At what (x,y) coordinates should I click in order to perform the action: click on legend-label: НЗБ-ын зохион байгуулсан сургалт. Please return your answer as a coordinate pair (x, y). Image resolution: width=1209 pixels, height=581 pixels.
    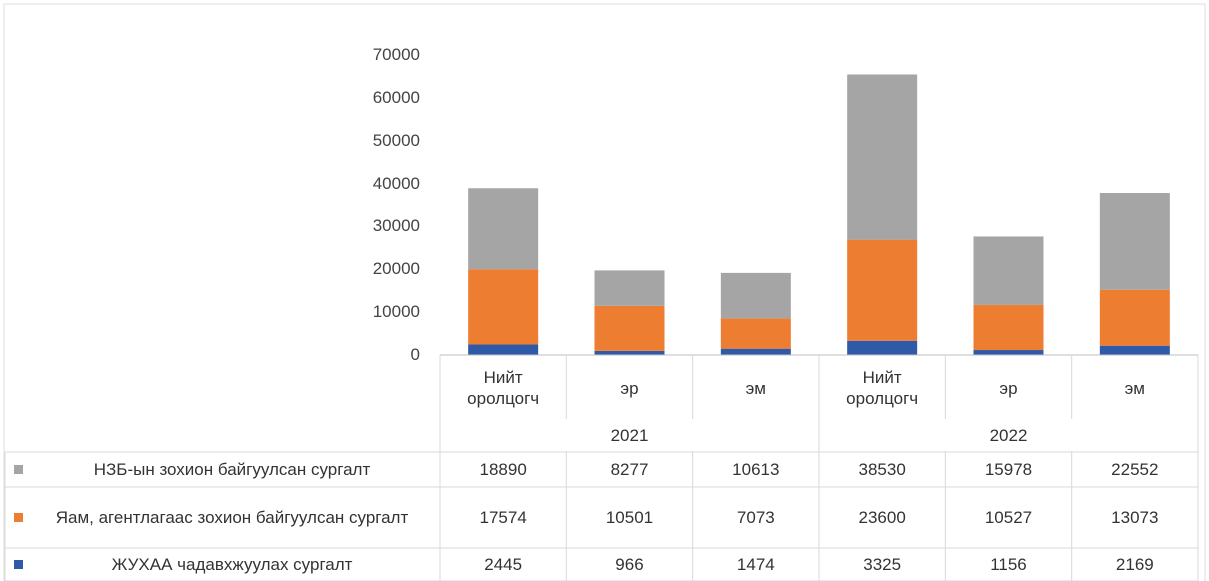
    Looking at the image, I should click on (232, 469).